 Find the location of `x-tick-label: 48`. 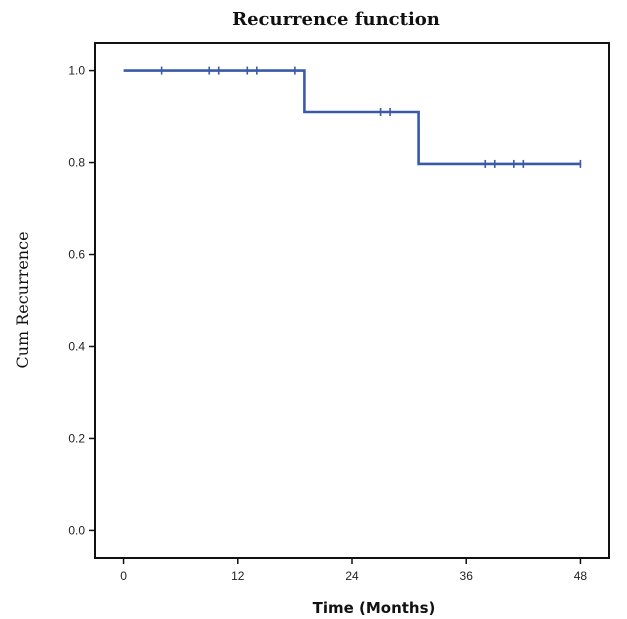

x-tick-label: 48 is located at coordinates (581, 576).